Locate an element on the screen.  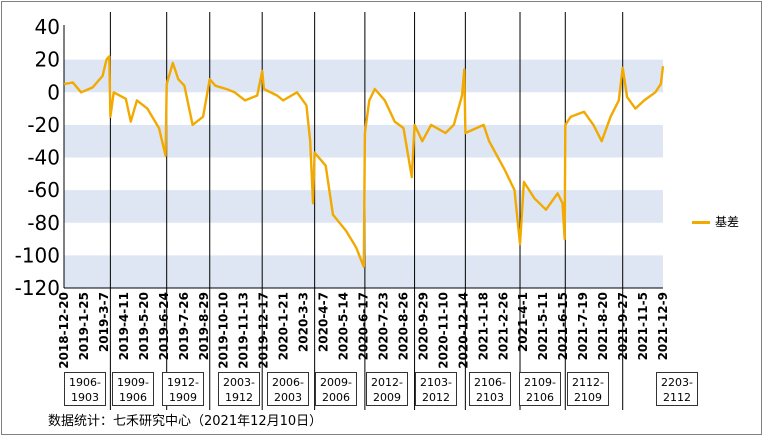
x-tick-label: 2020-8-26 is located at coordinates (403, 326).